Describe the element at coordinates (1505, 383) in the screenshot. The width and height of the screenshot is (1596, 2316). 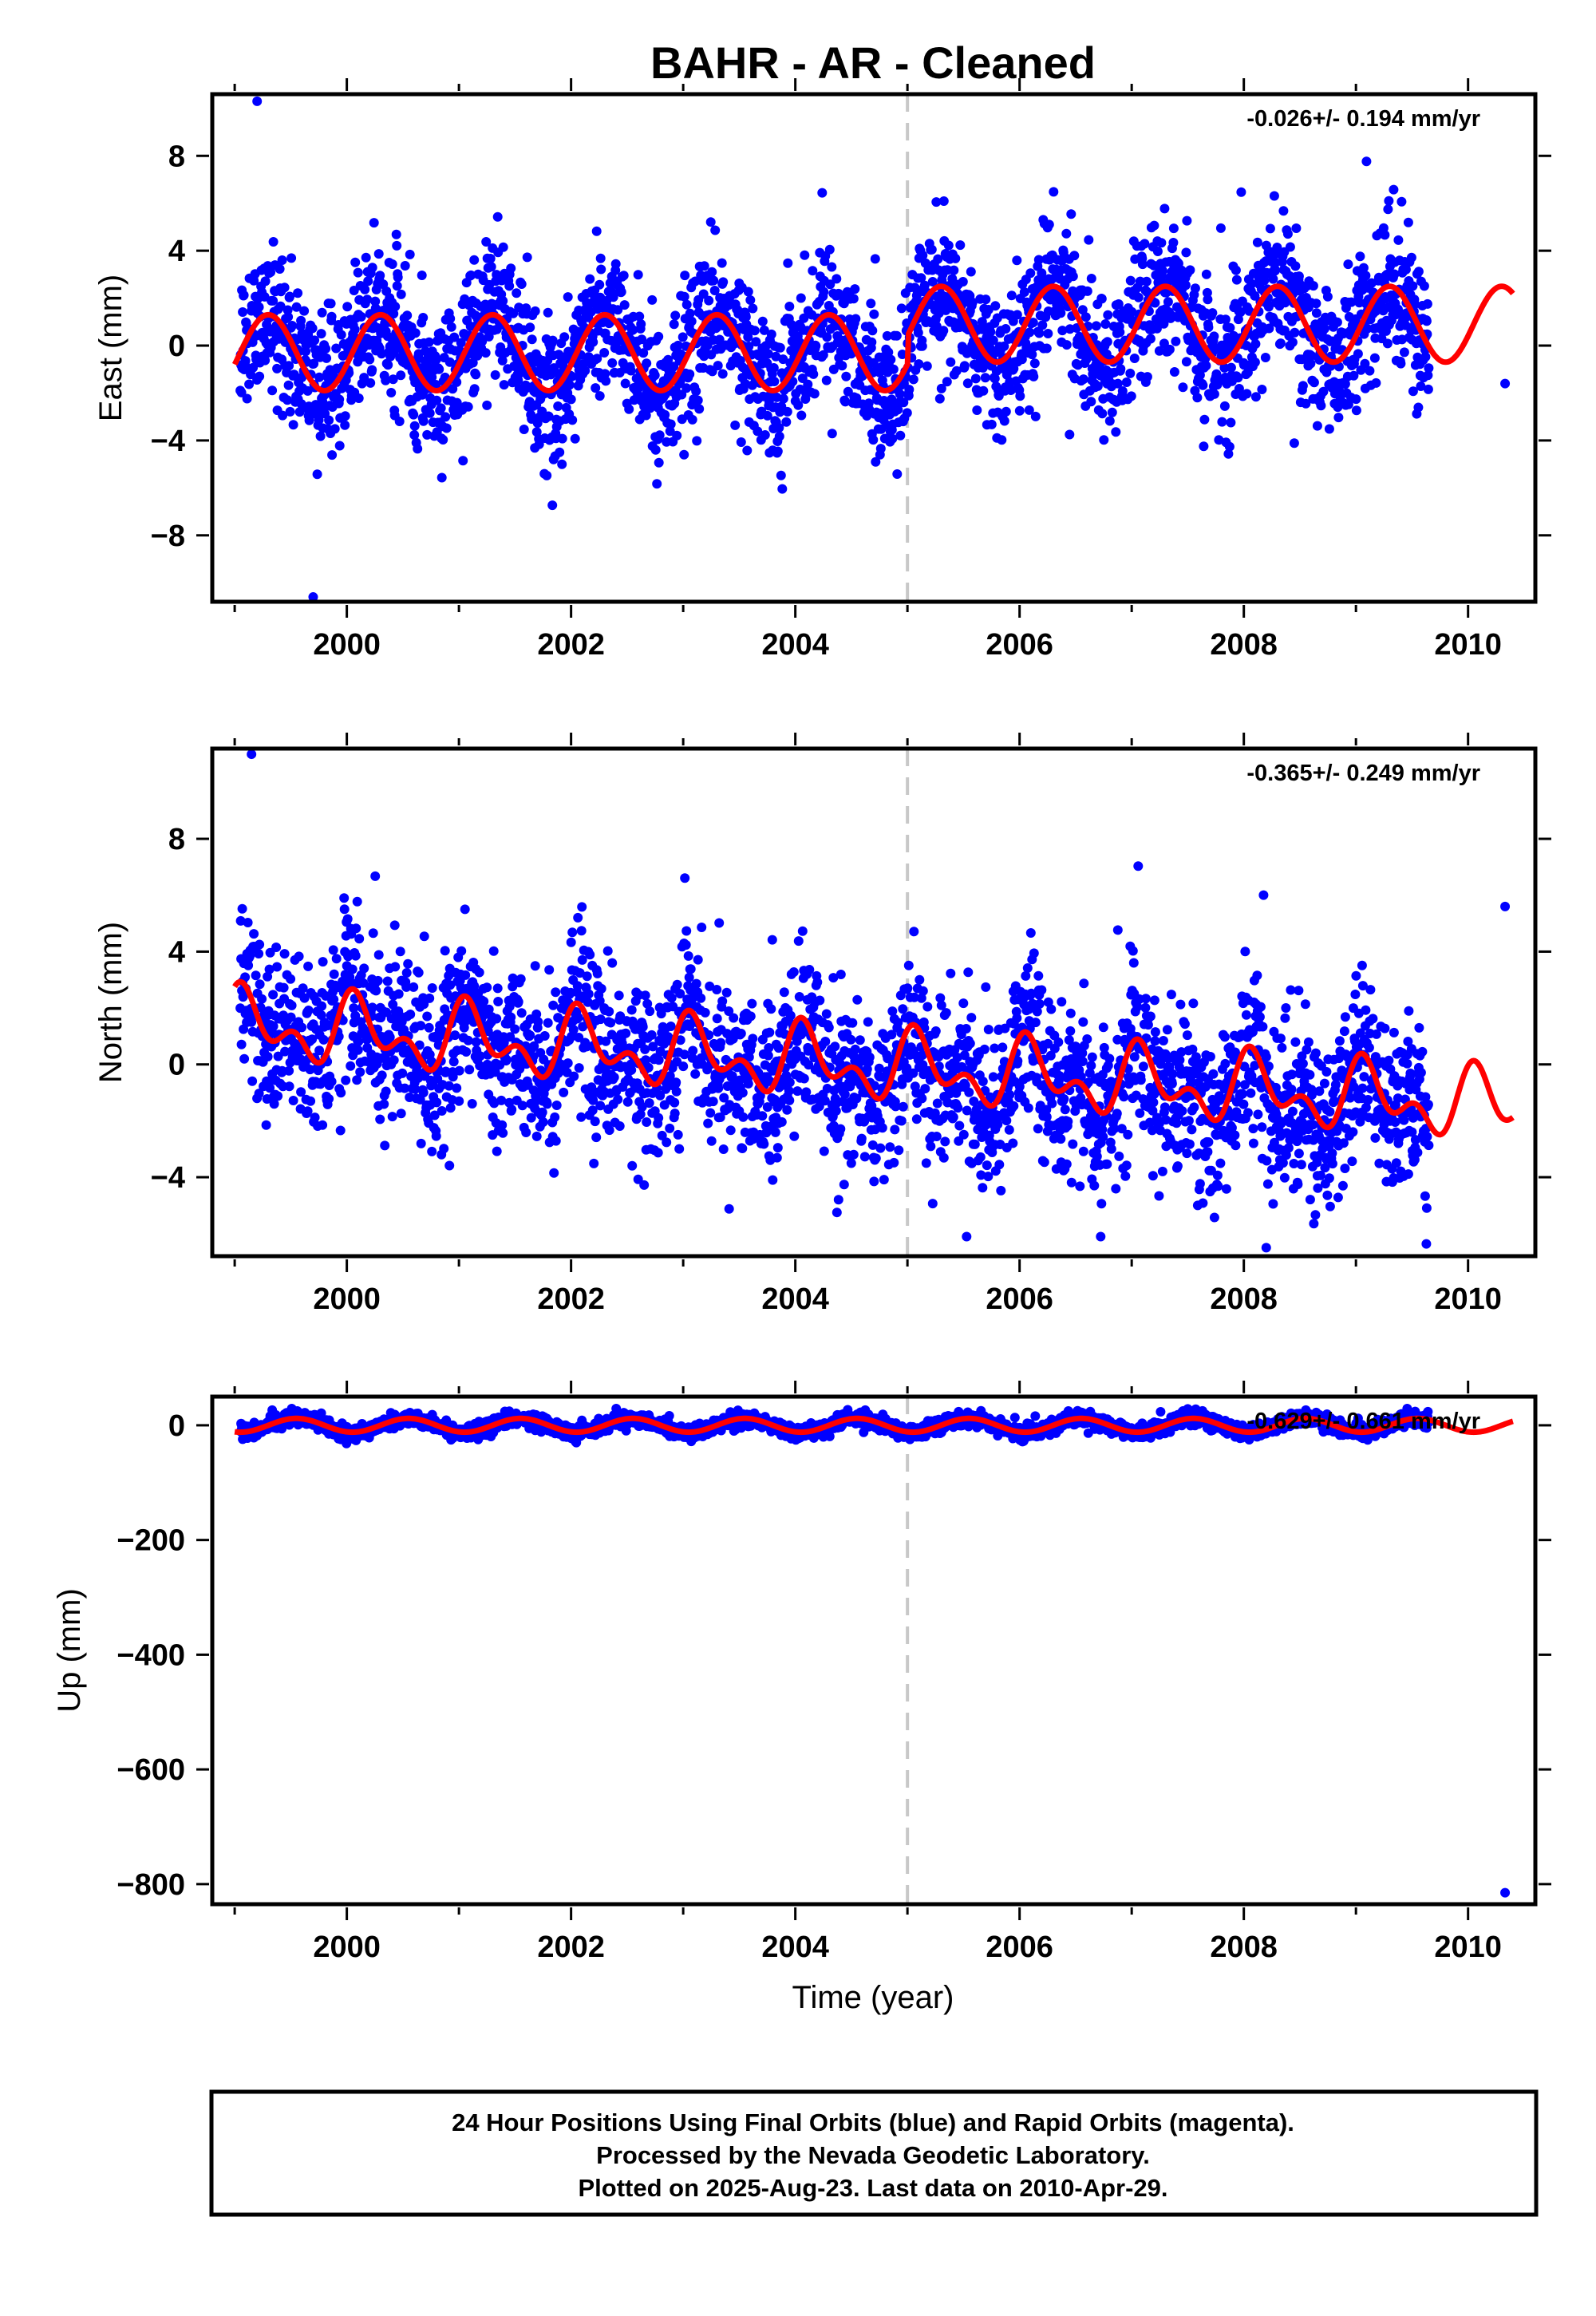
I see `data-point-outlier` at that location.